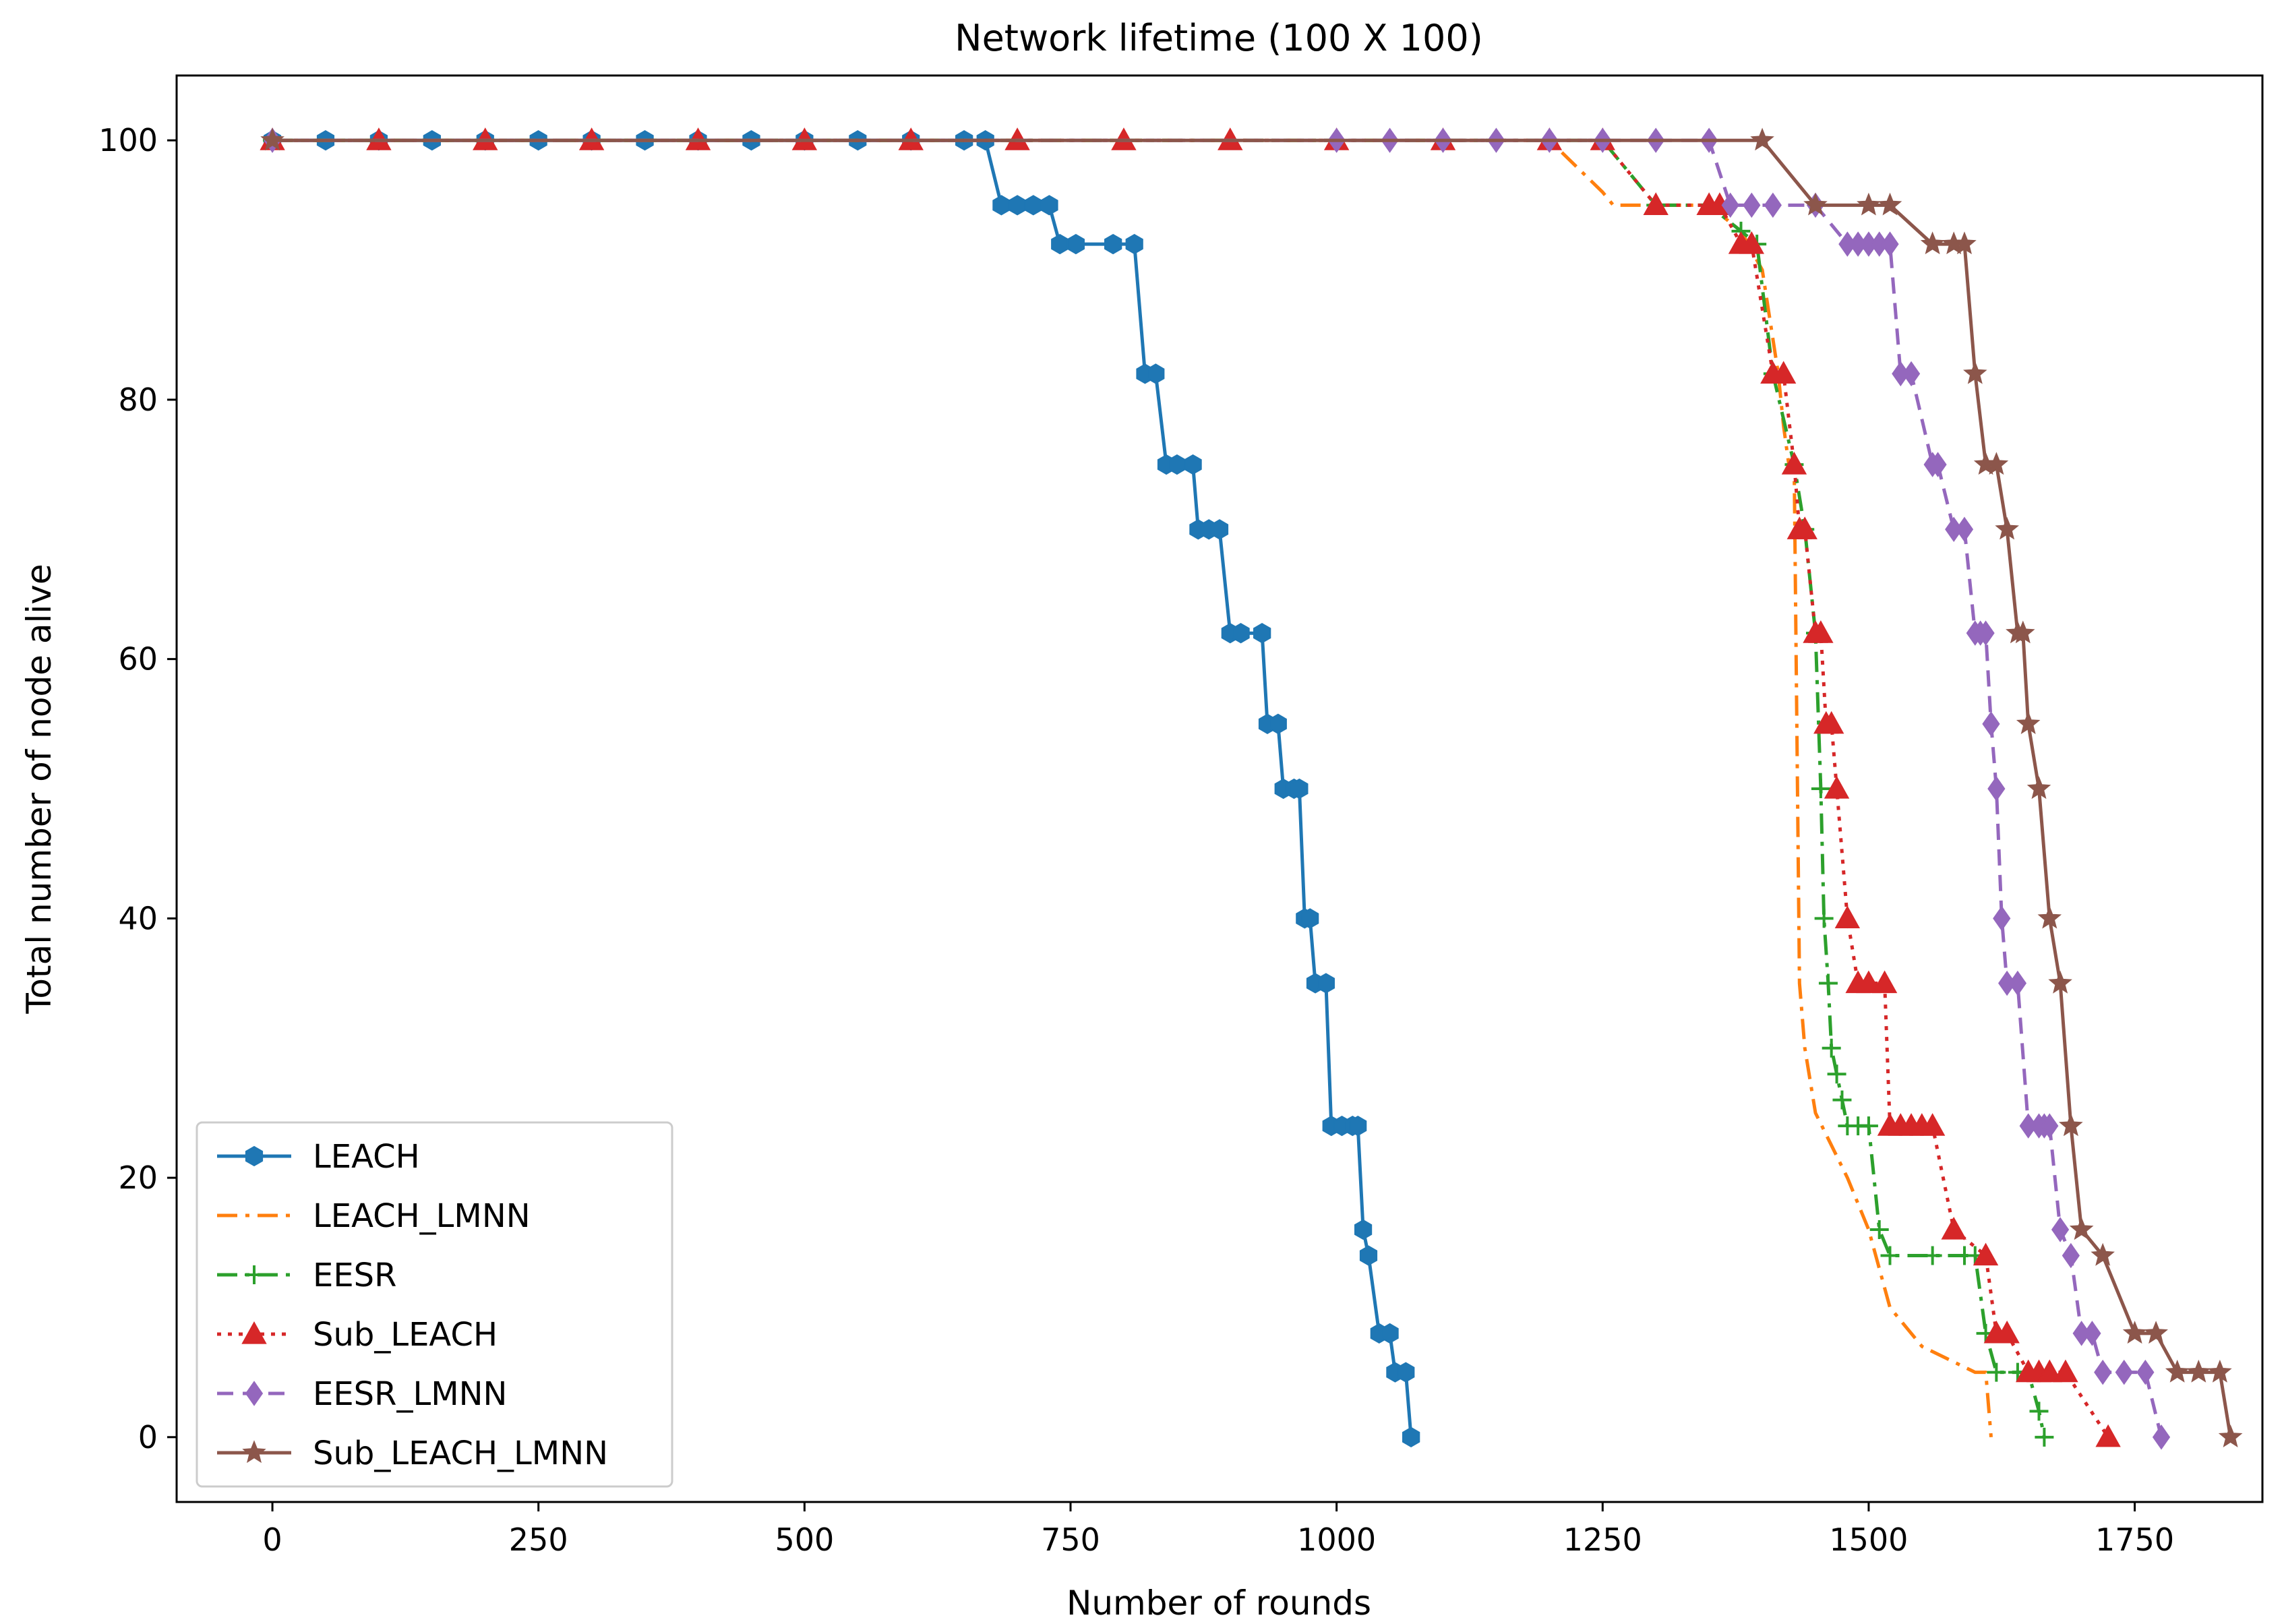  Describe the element at coordinates (1219, 38) in the screenshot. I see `chart-title: Network lifetime (100 X 100)` at that location.